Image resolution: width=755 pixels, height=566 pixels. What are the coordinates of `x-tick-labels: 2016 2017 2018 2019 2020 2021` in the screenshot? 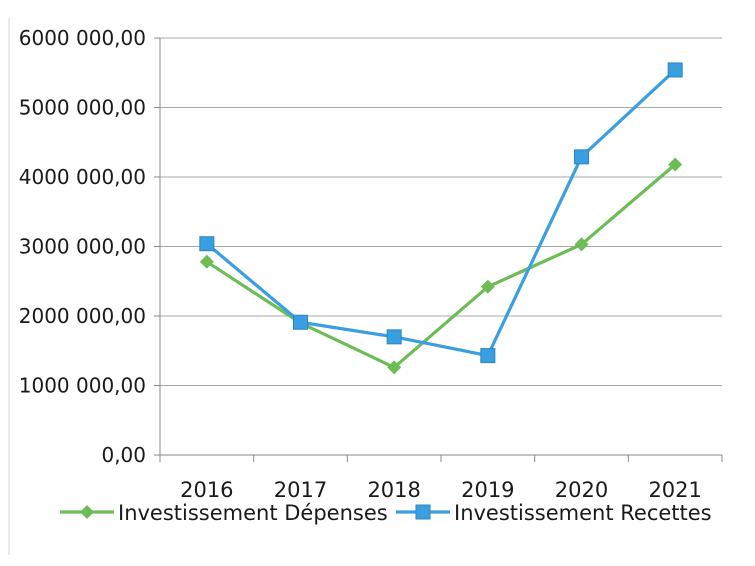 It's located at (441, 490).